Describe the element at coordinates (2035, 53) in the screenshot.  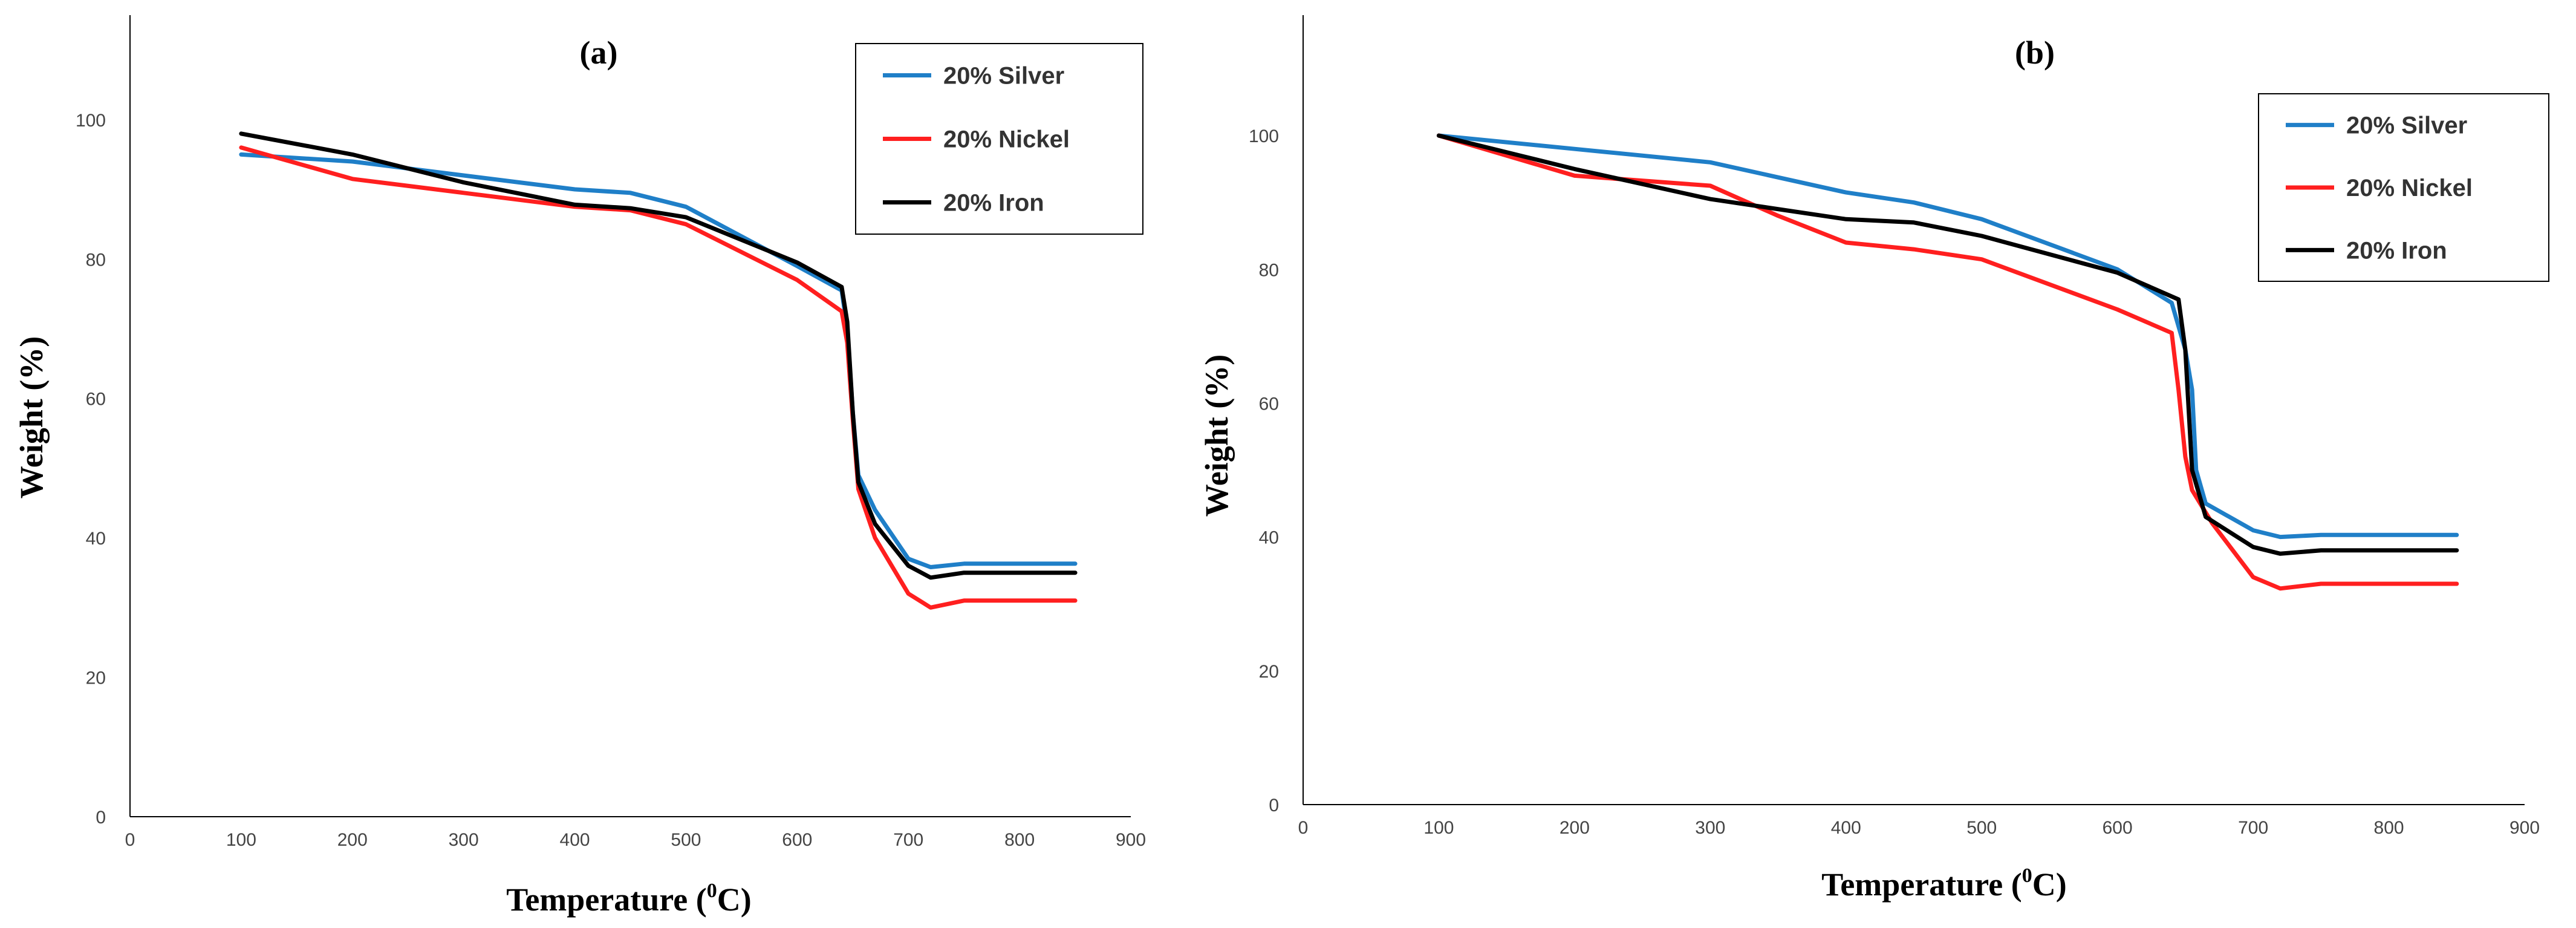
I see `panel-title: (b)` at that location.